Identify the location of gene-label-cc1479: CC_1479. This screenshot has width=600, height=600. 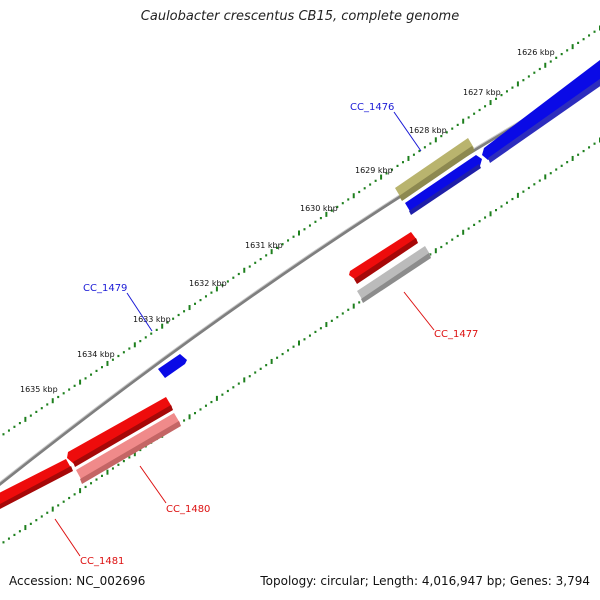
(105, 288).